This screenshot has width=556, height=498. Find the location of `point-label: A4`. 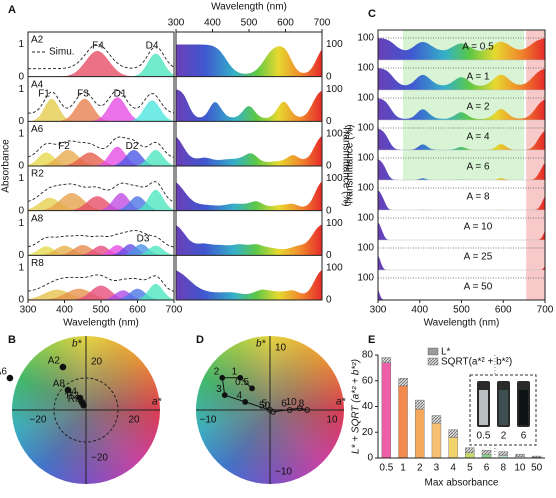

point-label: A4 is located at coordinates (71, 392).